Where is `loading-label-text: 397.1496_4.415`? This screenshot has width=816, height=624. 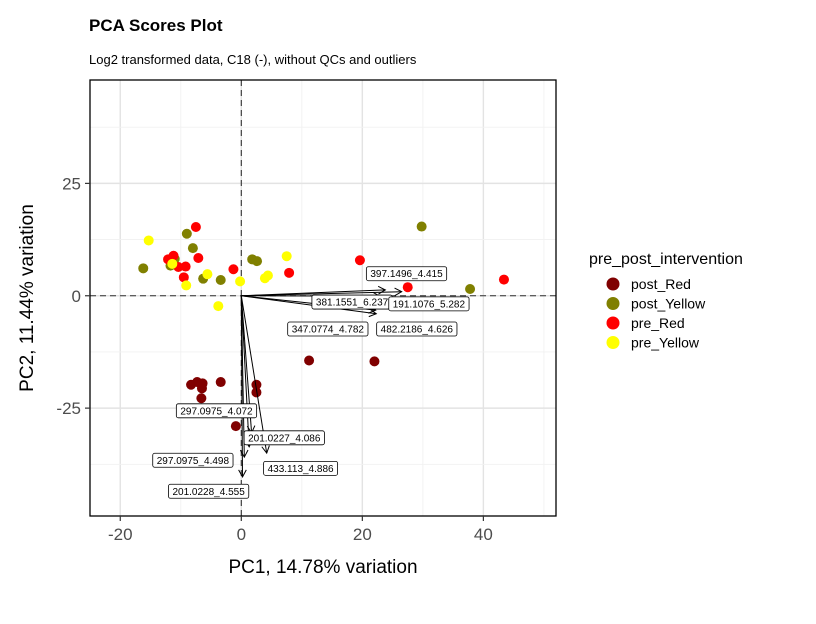
loading-label-text: 397.1496_4.415 is located at coordinates (406, 274).